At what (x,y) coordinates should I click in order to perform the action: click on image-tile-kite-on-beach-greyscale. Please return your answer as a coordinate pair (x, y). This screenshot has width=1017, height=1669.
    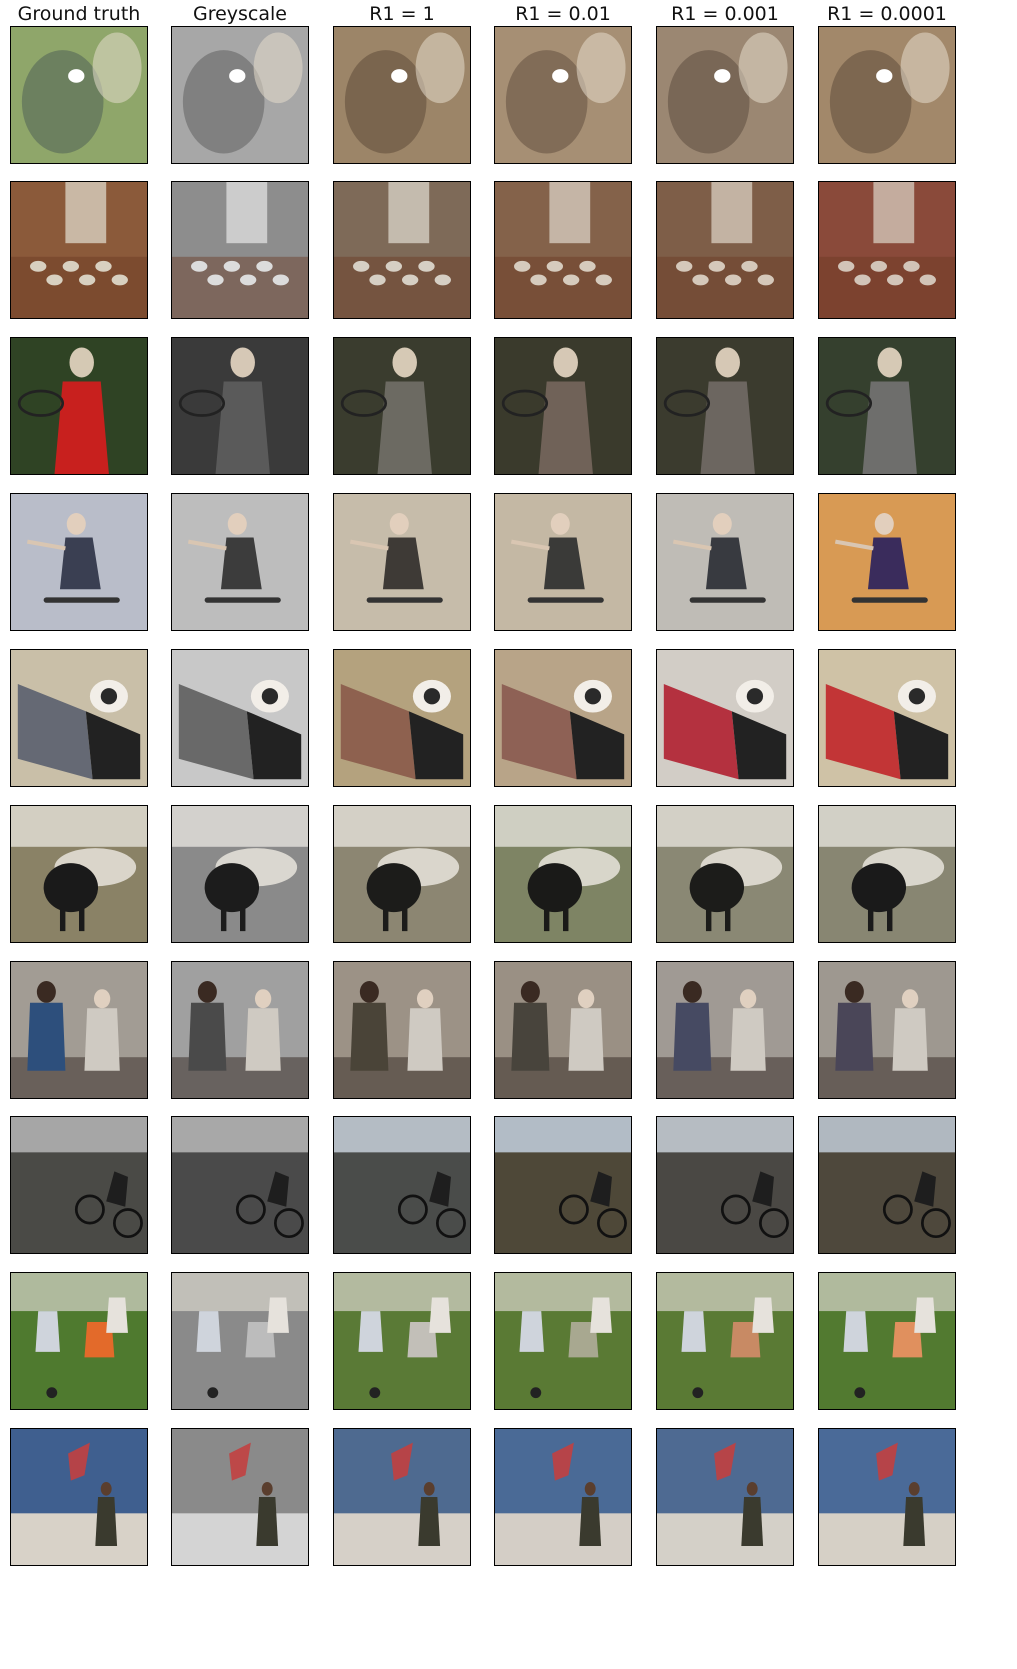
    Looking at the image, I should click on (240, 1497).